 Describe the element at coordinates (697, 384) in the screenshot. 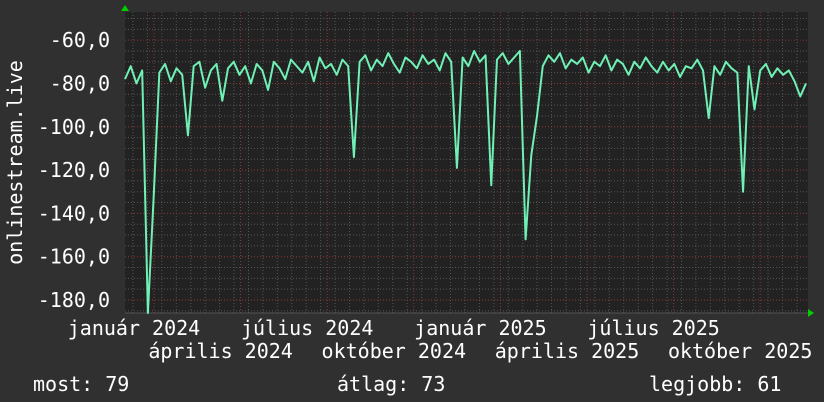

I see `stat-best-label: legjobb:` at that location.